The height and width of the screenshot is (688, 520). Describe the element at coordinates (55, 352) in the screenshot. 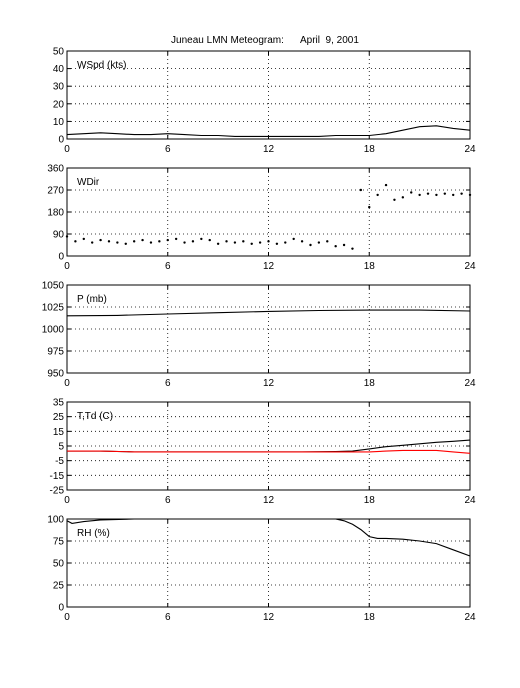

I see `y-tick-label: 975` at that location.